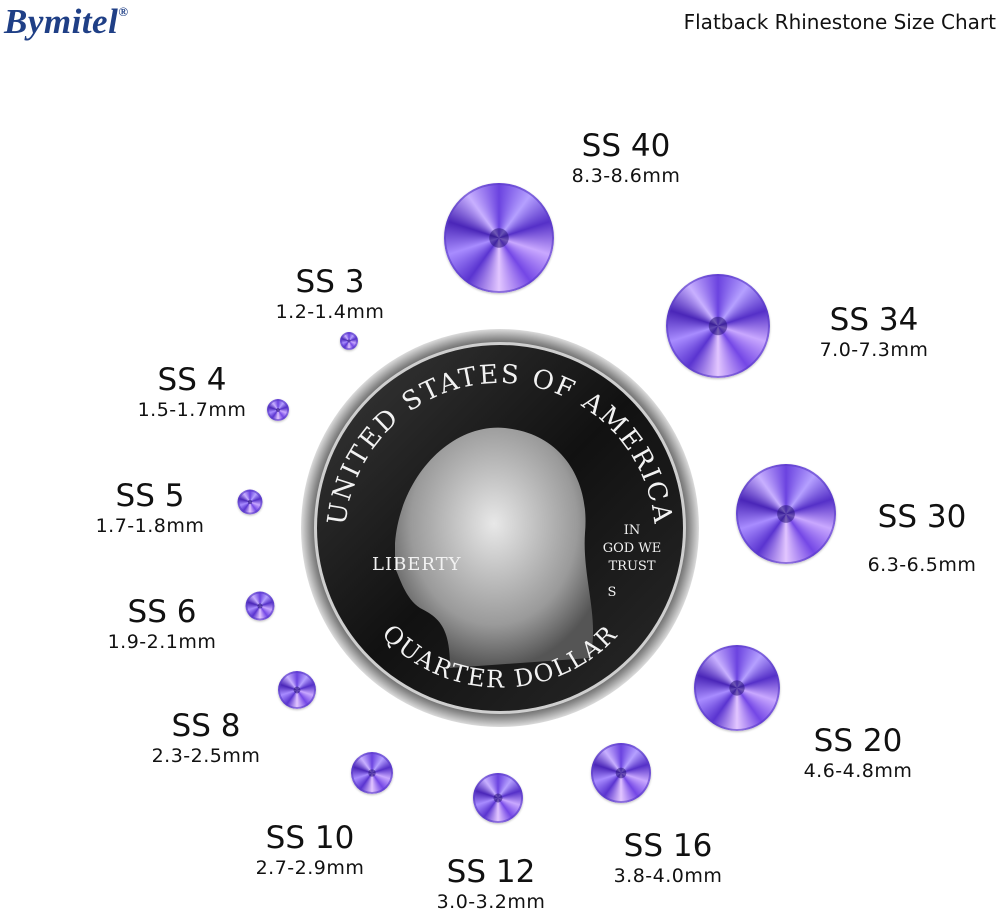 This screenshot has height=913, width=1000. I want to click on rhinestone-ss8, so click(297, 690).